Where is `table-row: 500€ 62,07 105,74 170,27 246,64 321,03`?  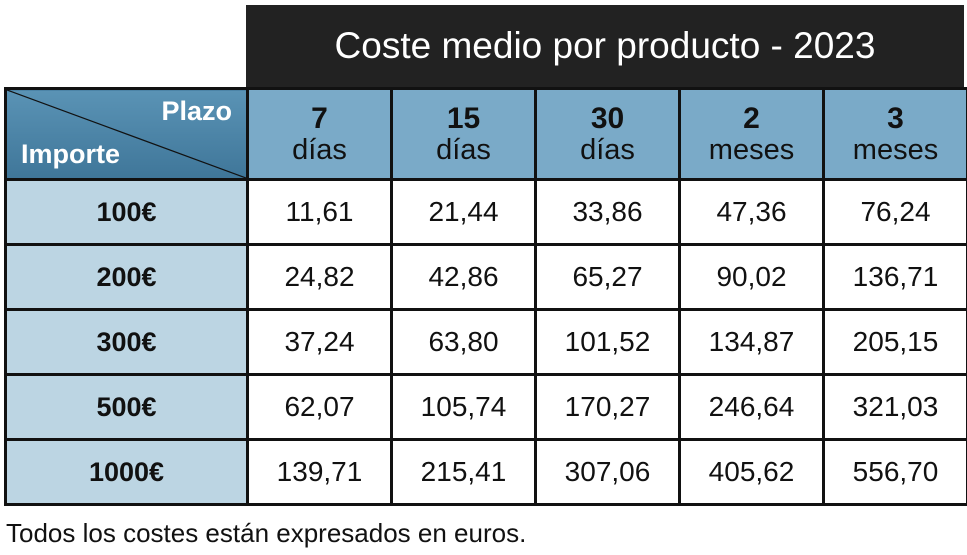
table-row: 500€ 62,07 105,74 170,27 246,64 321,03 is located at coordinates (485, 407).